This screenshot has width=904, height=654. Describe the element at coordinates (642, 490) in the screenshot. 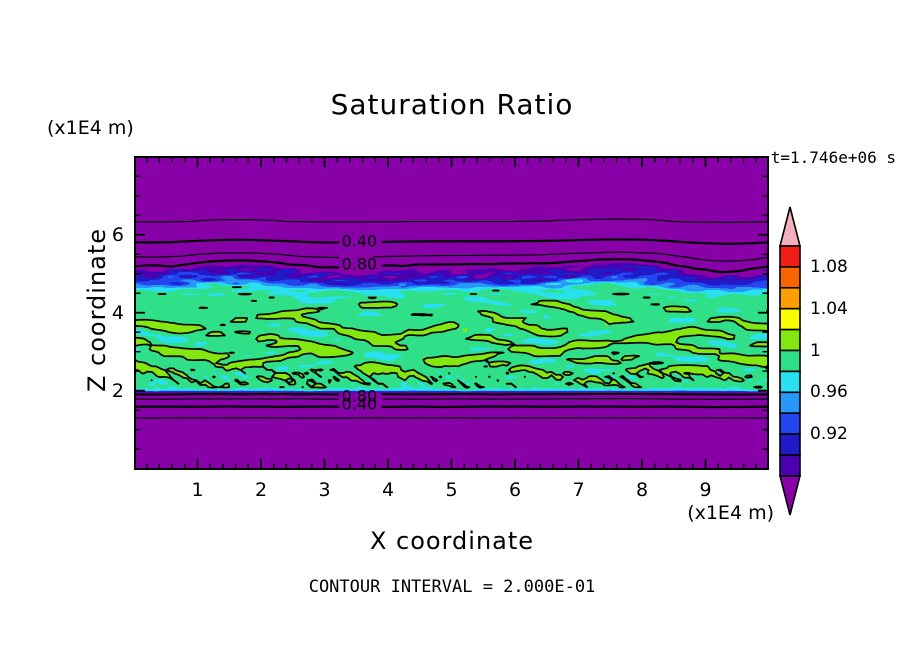

I see `x-tick-label: 8` at that location.